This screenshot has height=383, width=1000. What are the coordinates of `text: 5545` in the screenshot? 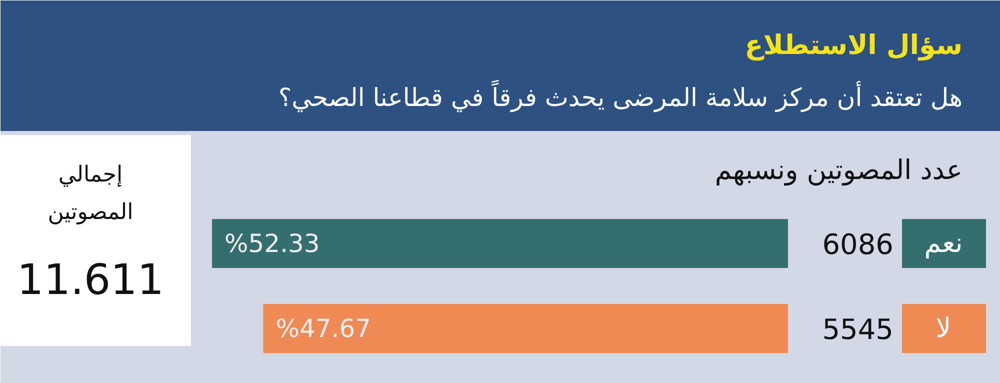 It's located at (858, 329).